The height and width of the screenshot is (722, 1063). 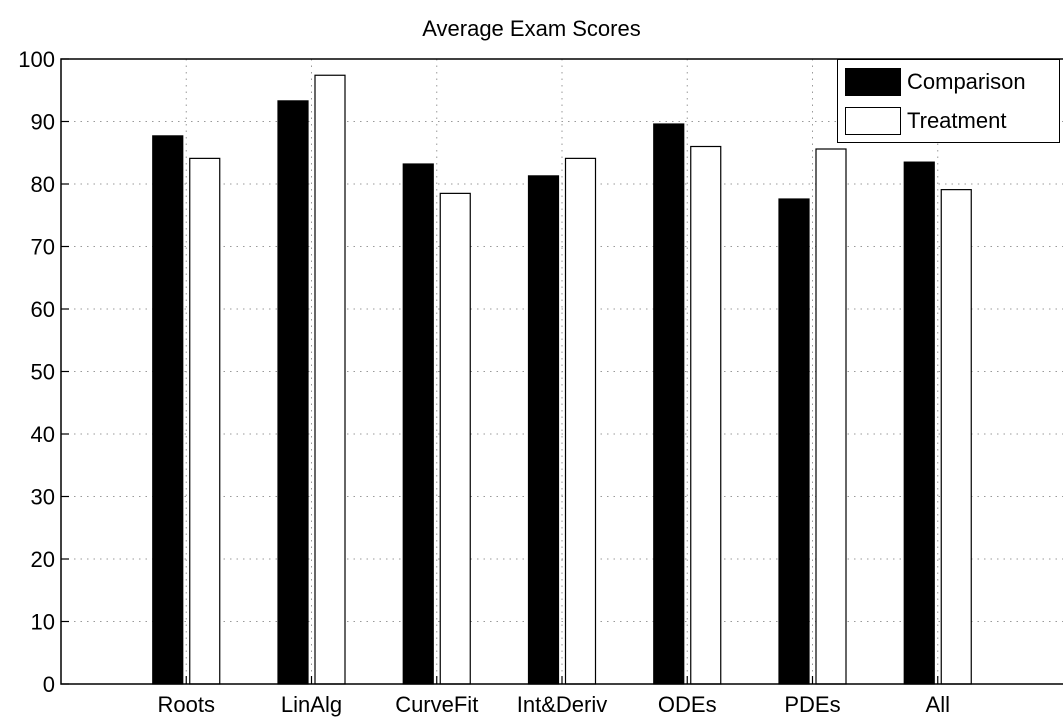 What do you see at coordinates (49, 684) in the screenshot?
I see `y-tick-label: 0` at bounding box center [49, 684].